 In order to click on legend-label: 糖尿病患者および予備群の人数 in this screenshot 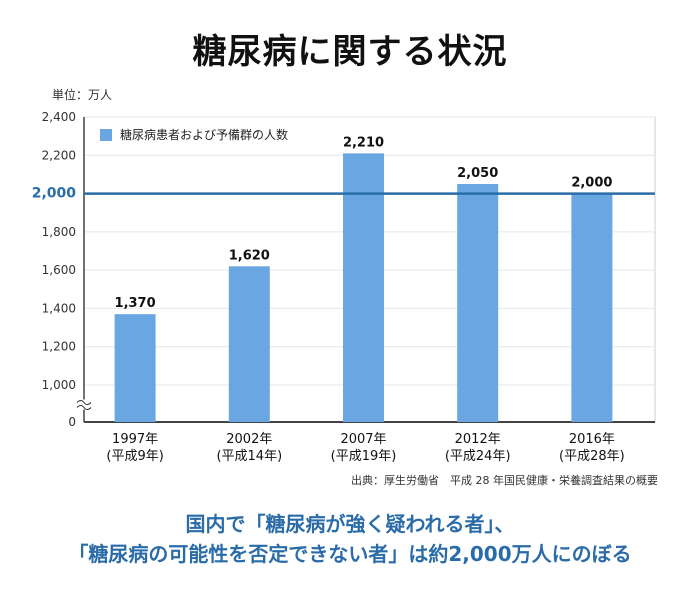, I will do `click(204, 134)`.